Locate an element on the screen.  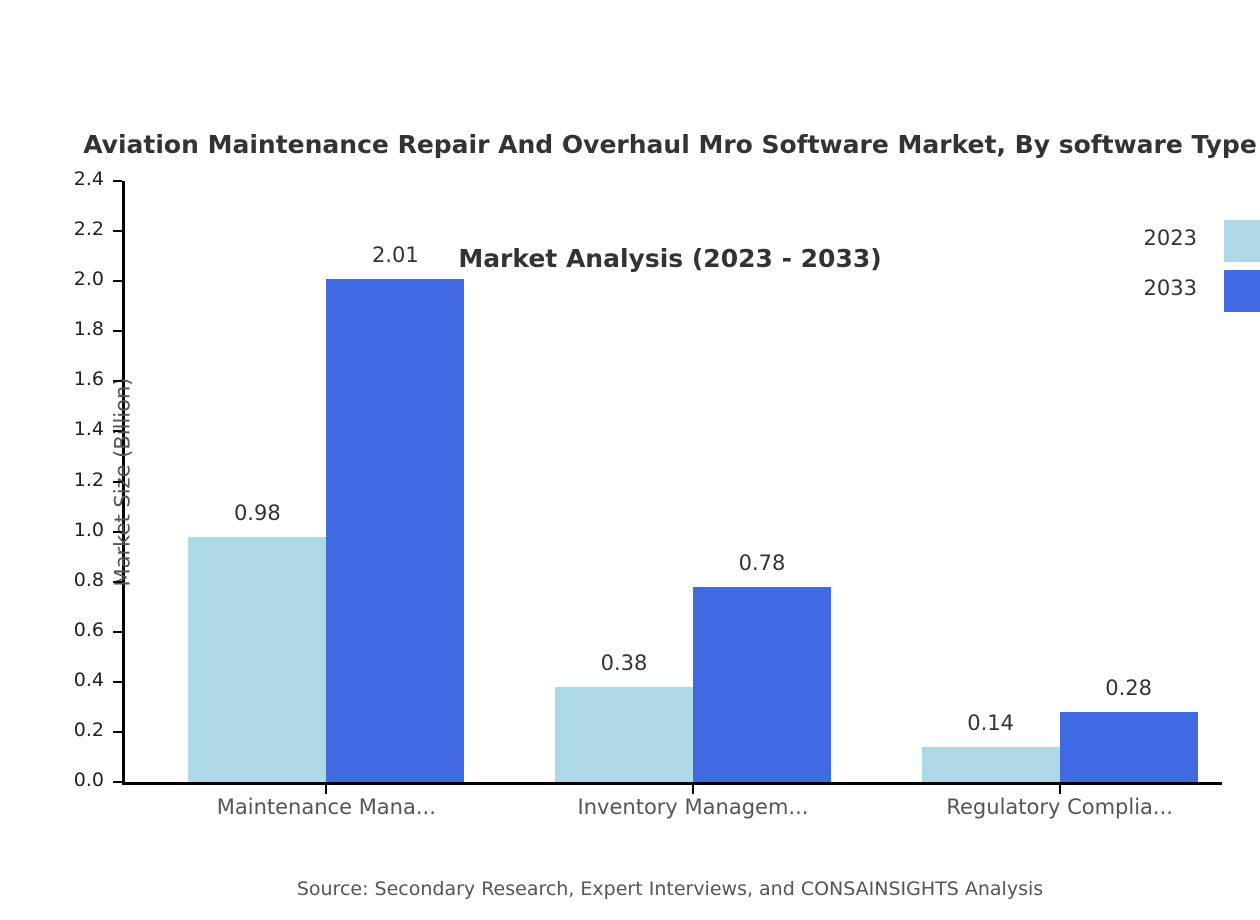
bar-value-label: 0.28 is located at coordinates (1129, 687).